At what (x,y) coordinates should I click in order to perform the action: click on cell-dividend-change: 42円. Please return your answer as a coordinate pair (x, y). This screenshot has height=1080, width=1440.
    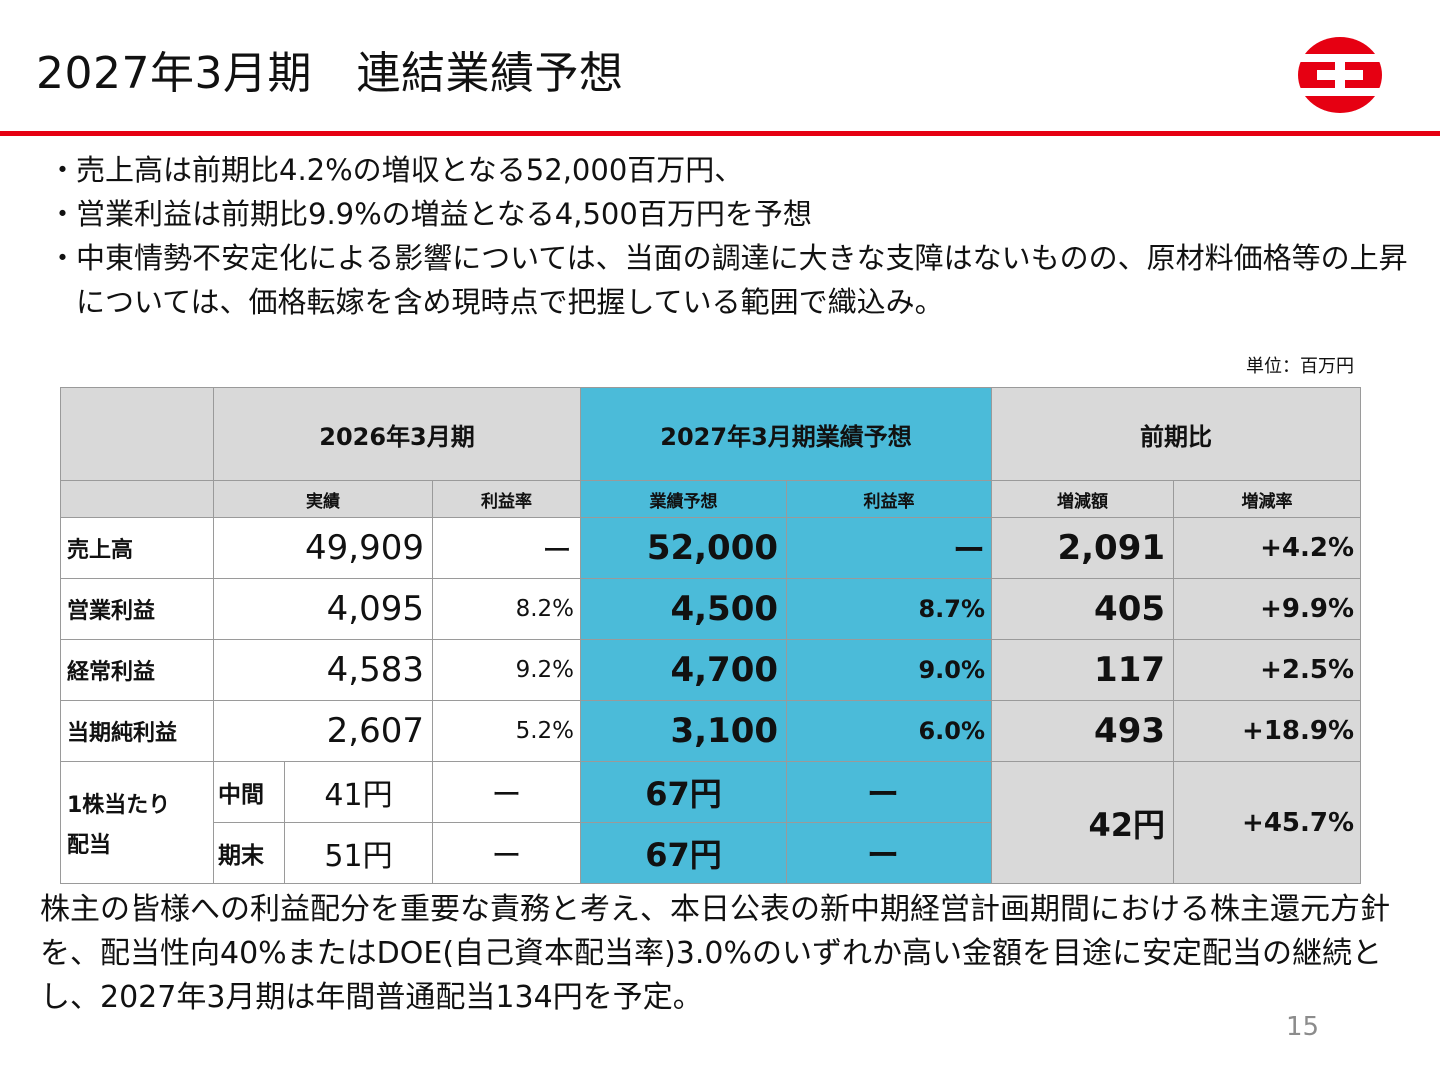
    Looking at the image, I should click on (1083, 822).